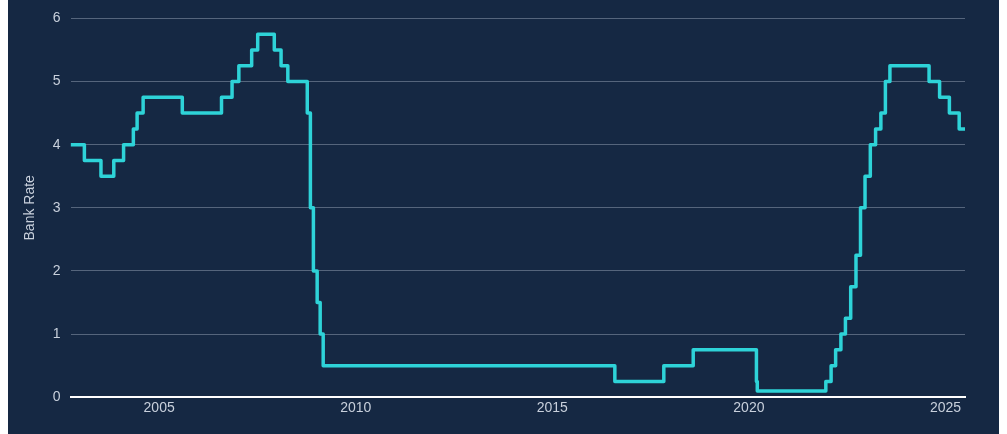  Describe the element at coordinates (356, 407) in the screenshot. I see `x-tick-label: 2010` at that location.